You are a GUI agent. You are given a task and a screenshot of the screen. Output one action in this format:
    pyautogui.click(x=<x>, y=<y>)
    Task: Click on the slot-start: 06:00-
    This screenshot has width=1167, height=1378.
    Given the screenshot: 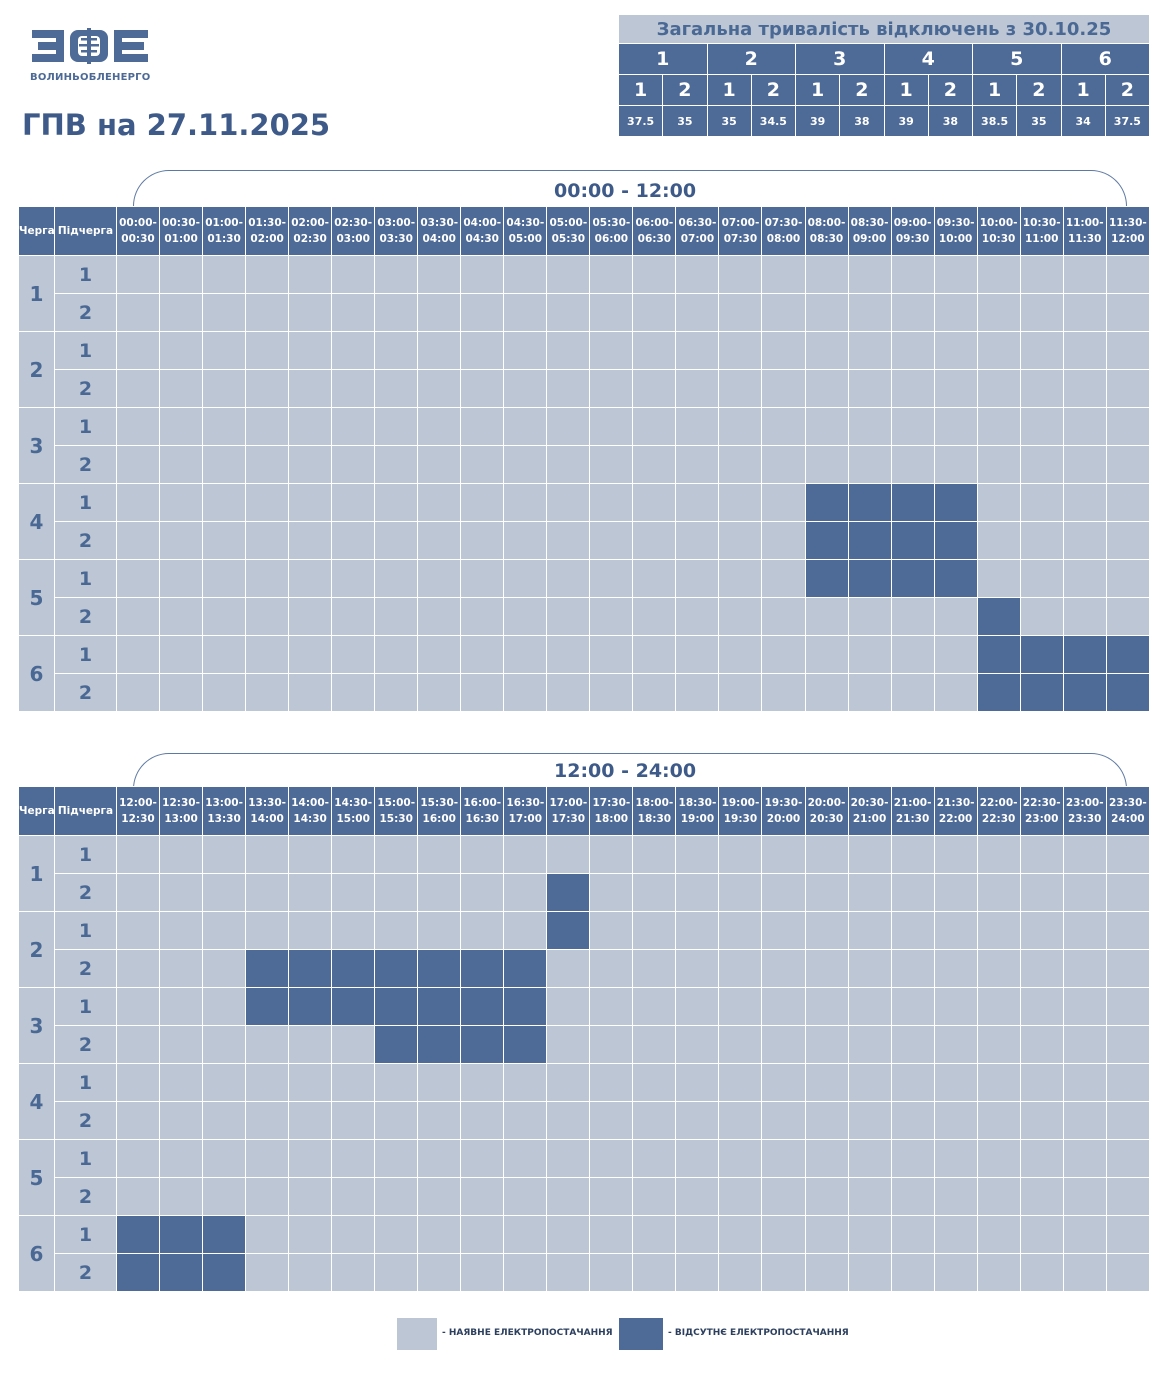 What is the action you would take?
    pyautogui.click(x=654, y=223)
    